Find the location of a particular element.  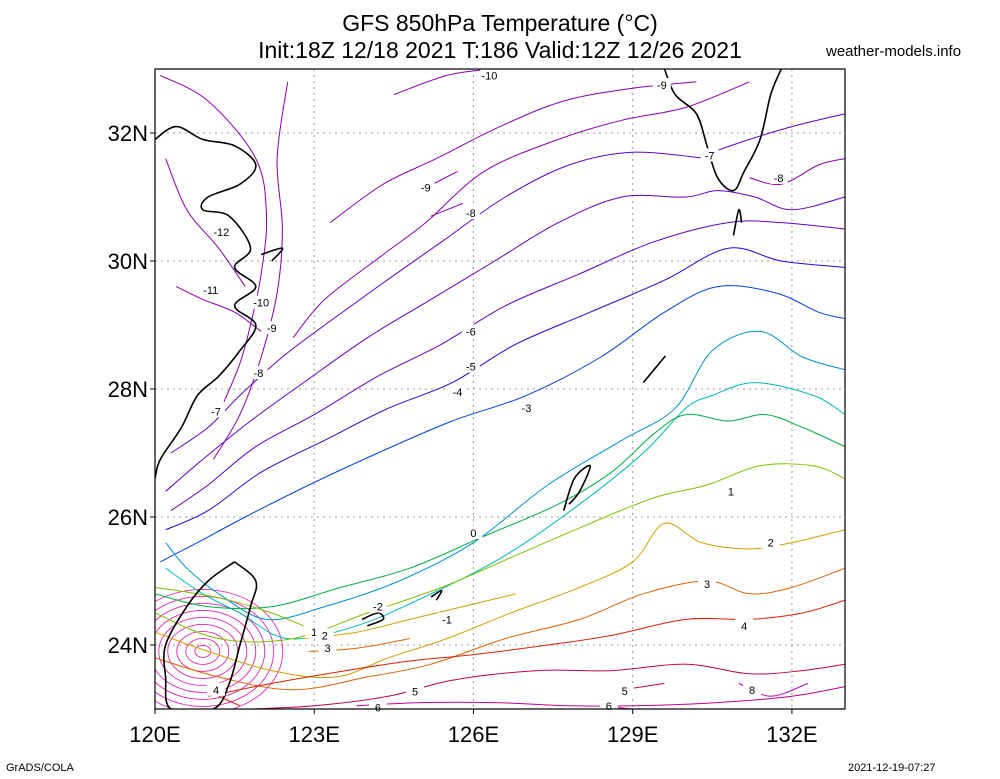

contour-label: -7 is located at coordinates (710, 156).